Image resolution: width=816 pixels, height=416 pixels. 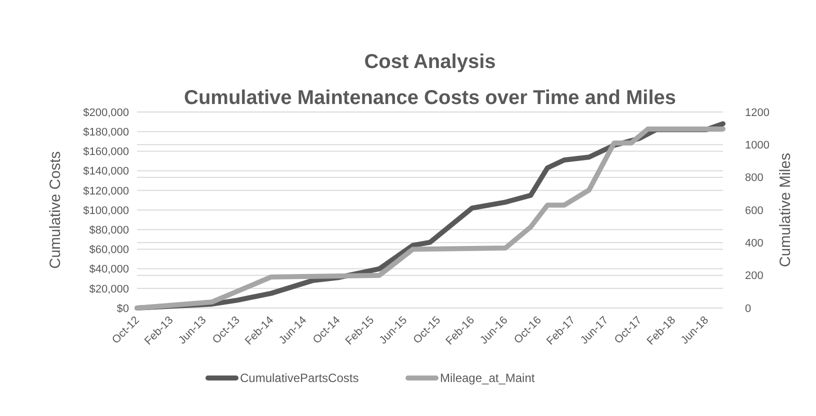 I want to click on y-axis-title: Cumulative Costs, so click(x=55, y=210).